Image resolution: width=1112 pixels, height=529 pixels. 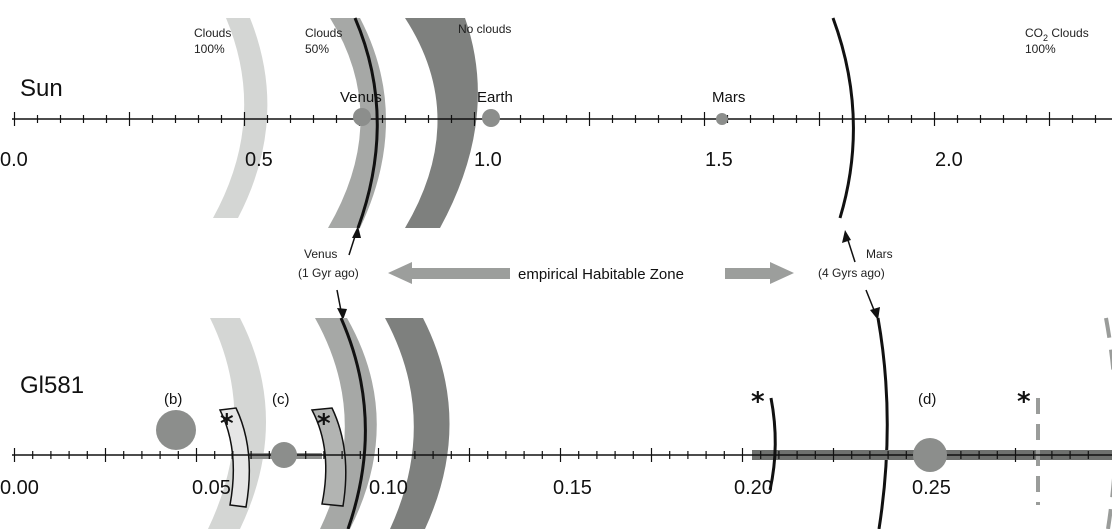 I want to click on star-marker-2: *, so click(x=324, y=424).